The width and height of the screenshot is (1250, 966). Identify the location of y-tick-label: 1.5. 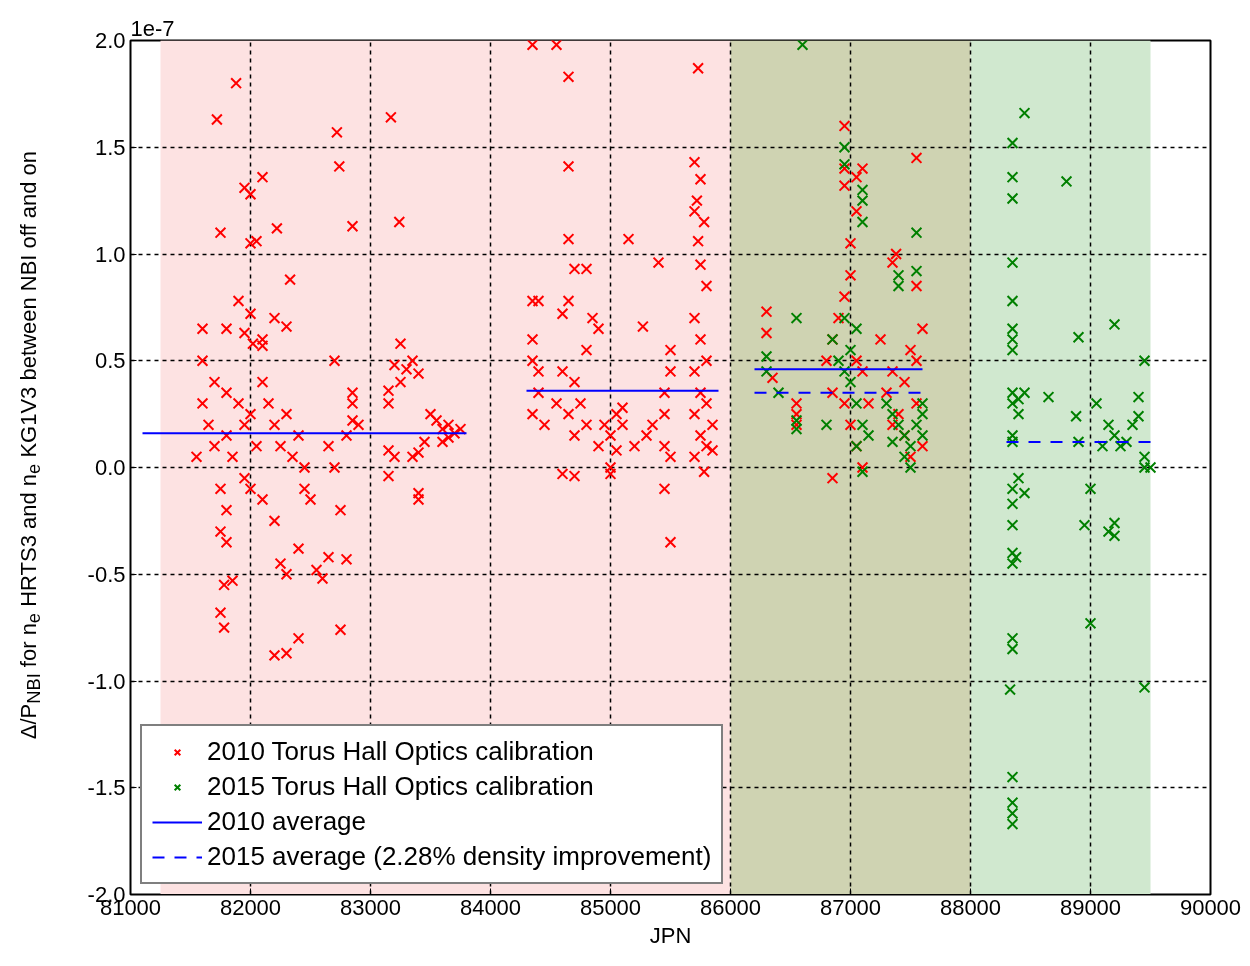
(110, 147).